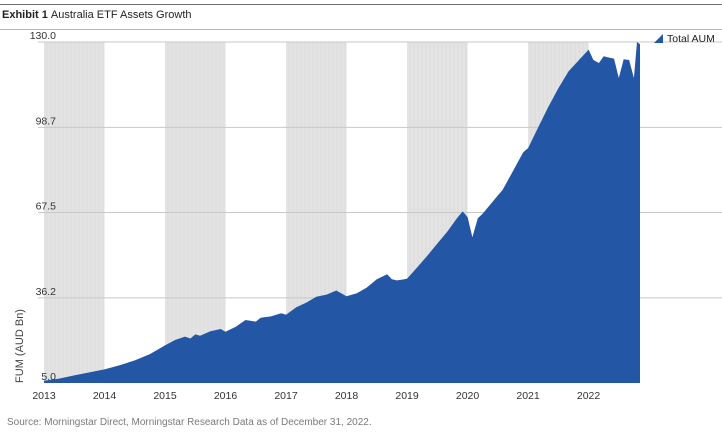  I want to click on x-tick-label: 2020, so click(468, 396).